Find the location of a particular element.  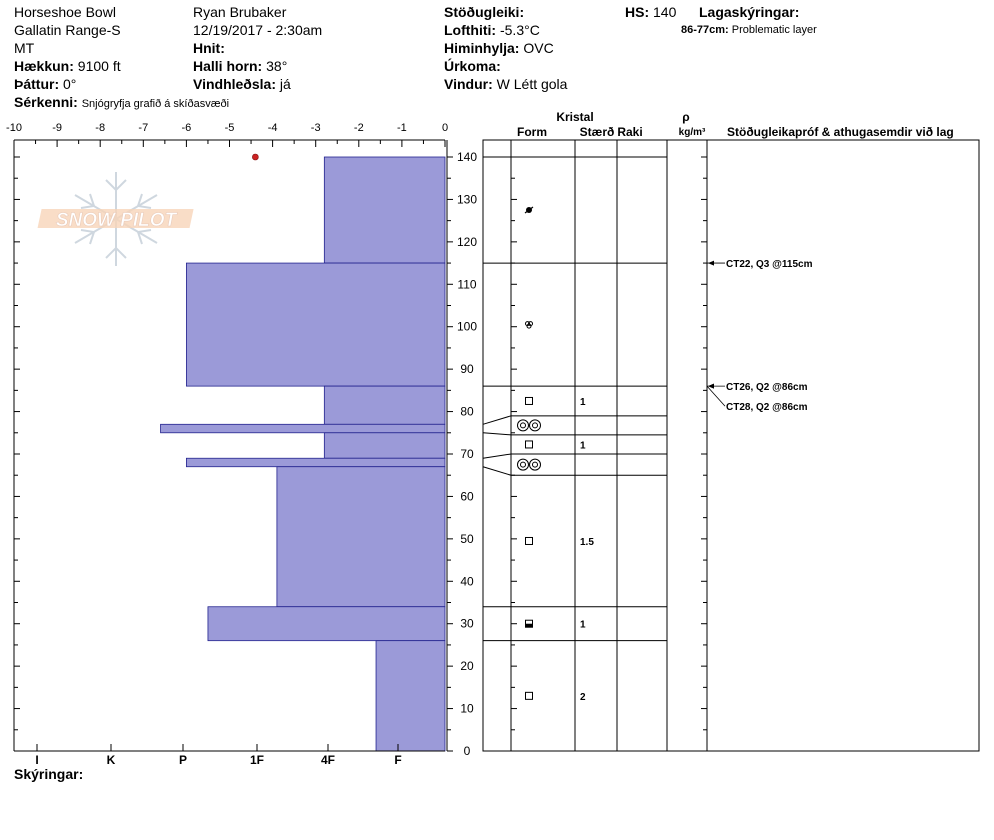

air-temp-value: -5.3°C is located at coordinates (519, 30).